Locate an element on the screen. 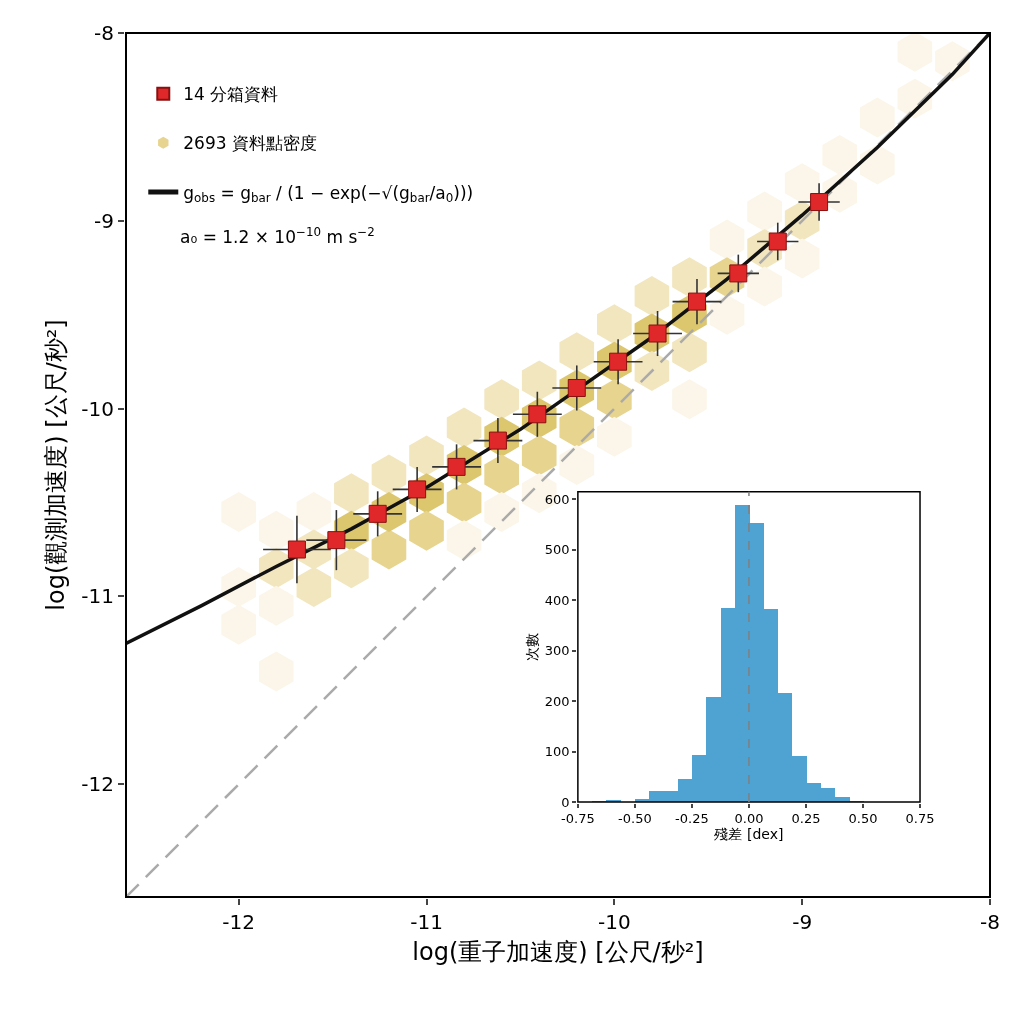 Image resolution: width=1024 pixels, height=1010 pixels. x-tick-label: -8 is located at coordinates (990, 922).